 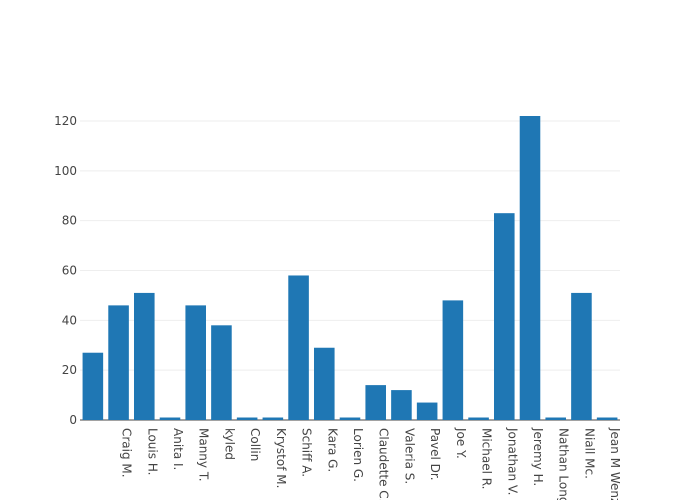 I want to click on x-tick-label: Lorien G., so click(x=358, y=455).